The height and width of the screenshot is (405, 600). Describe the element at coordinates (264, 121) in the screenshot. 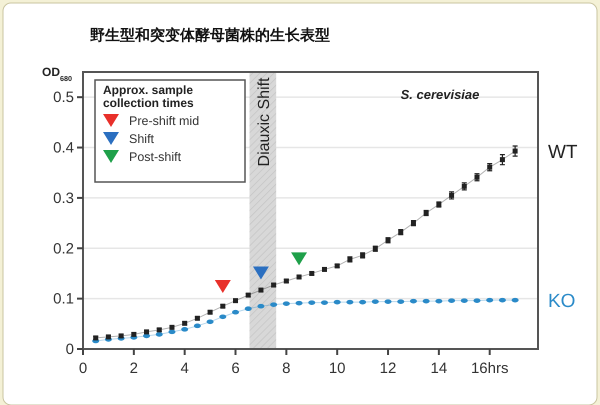

I see `band-label: Diauxic Shift` at that location.